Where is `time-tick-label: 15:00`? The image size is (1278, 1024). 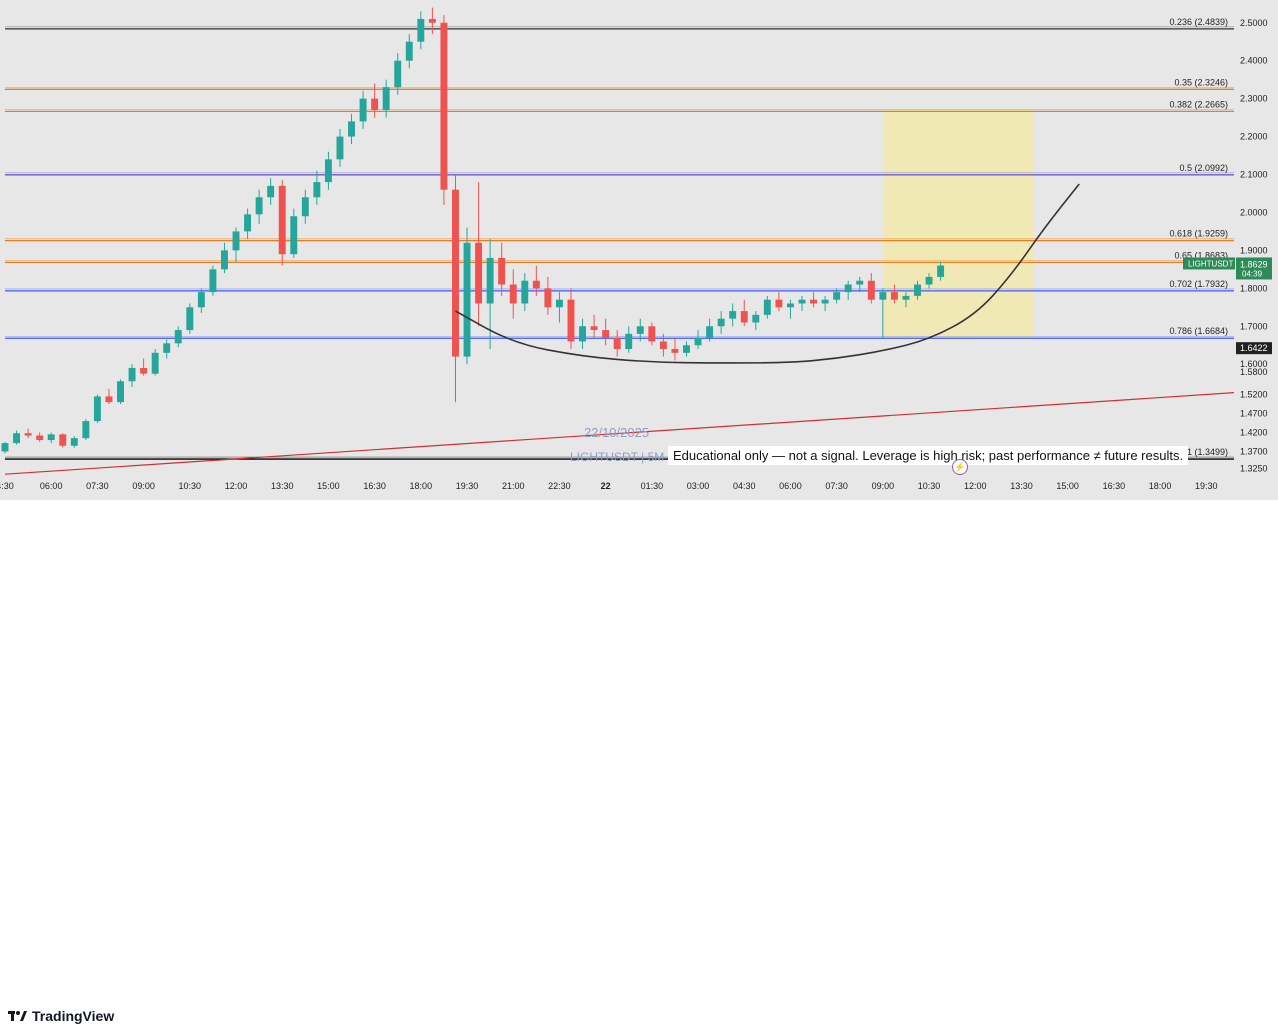
time-tick-label: 15:00 is located at coordinates (328, 486).